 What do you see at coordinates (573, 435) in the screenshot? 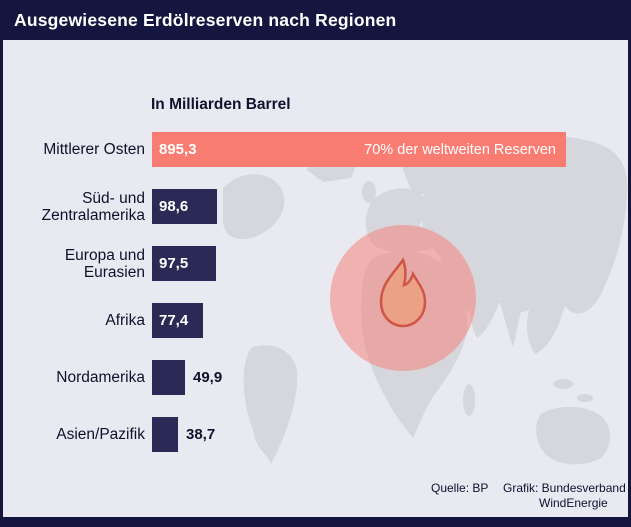
I see `map-australia` at bounding box center [573, 435].